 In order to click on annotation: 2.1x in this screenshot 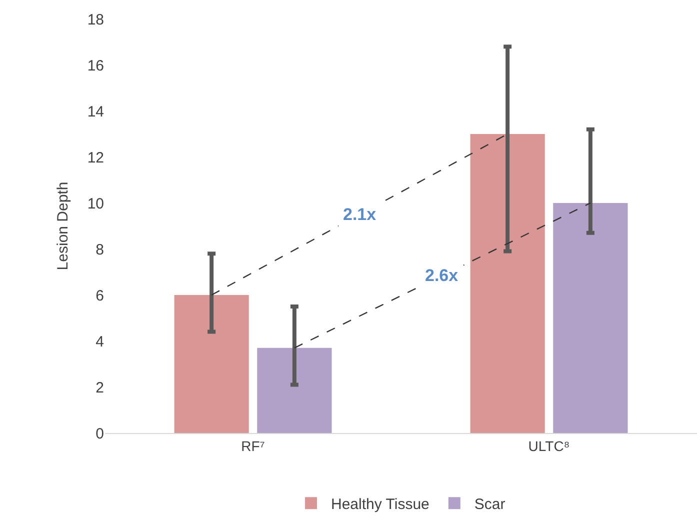, I will do `click(360, 214)`.